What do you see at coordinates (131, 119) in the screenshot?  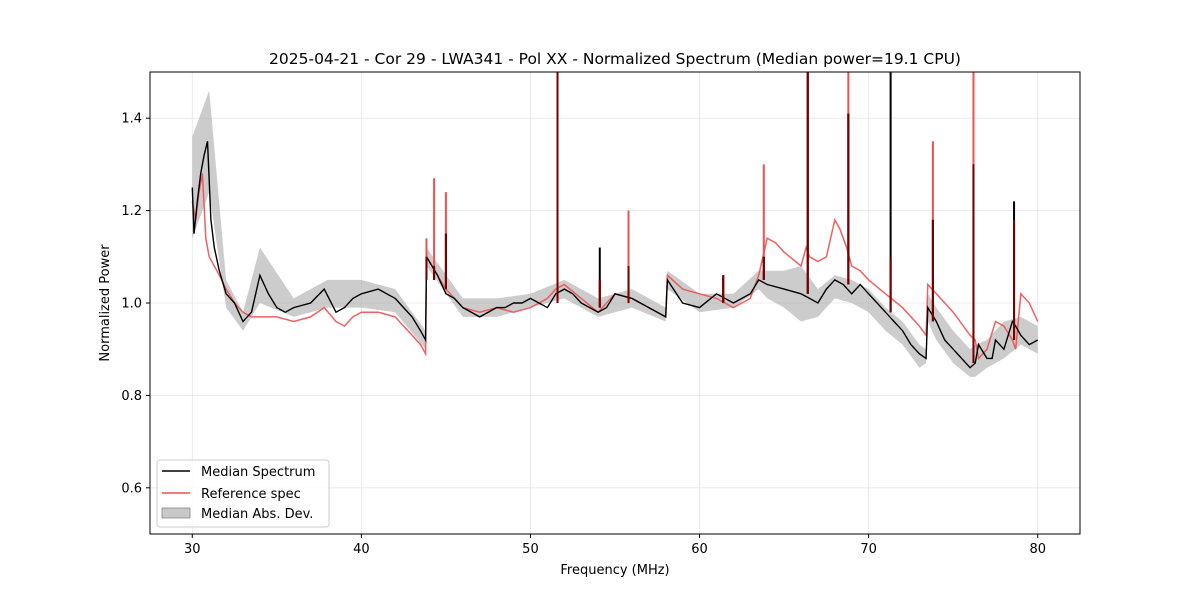 I see `y-tick-label: 1.4` at bounding box center [131, 119].